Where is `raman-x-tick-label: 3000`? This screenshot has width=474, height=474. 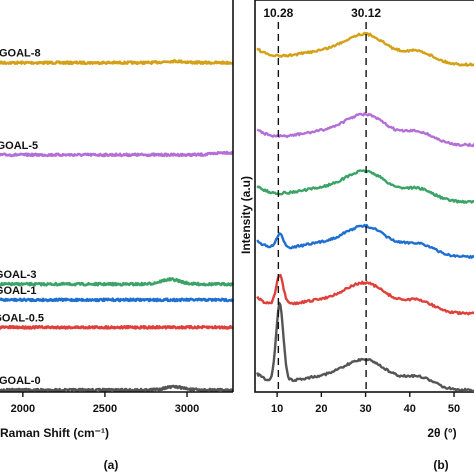
raman-x-tick-label: 3000 is located at coordinates (187, 409).